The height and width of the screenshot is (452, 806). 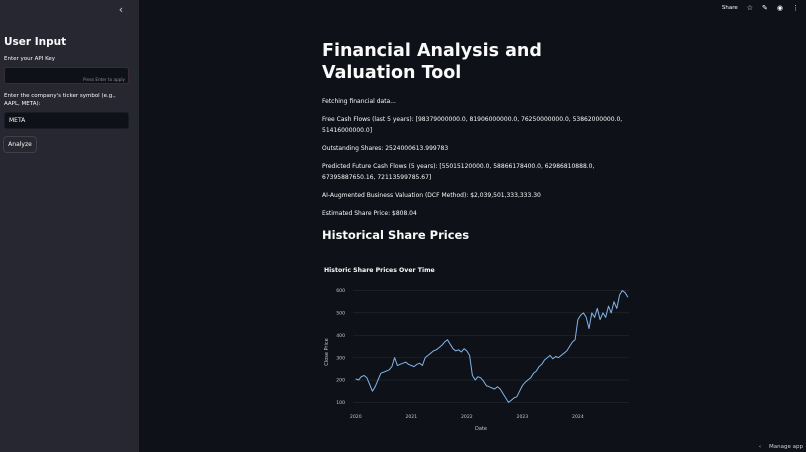 What do you see at coordinates (467, 417) in the screenshot?
I see `x-tick-label: 2022` at bounding box center [467, 417].